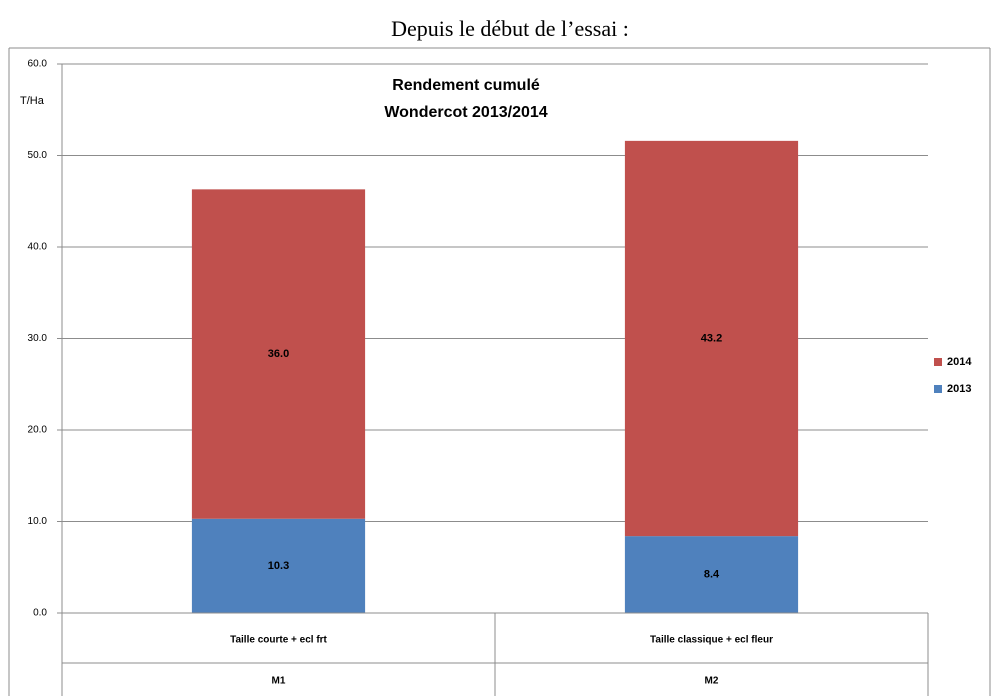 The height and width of the screenshot is (696, 995). Describe the element at coordinates (278, 640) in the screenshot. I see `x-tick-label: Taille courte + ecl frt` at that location.